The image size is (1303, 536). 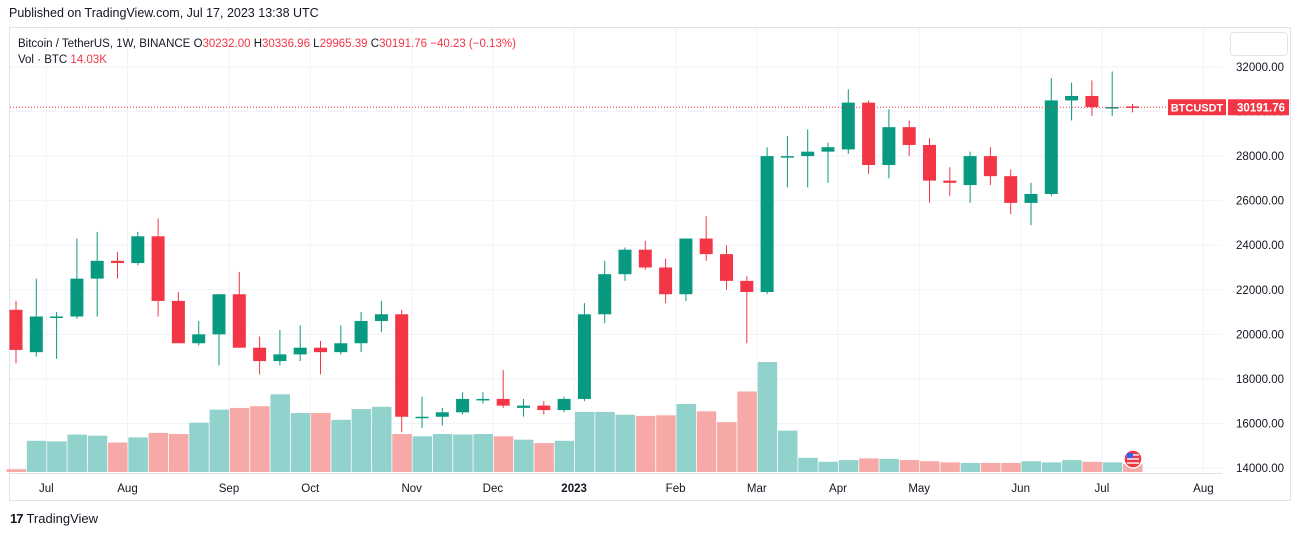 What do you see at coordinates (229, 489) in the screenshot?
I see `x-tick-label: Sep` at bounding box center [229, 489].